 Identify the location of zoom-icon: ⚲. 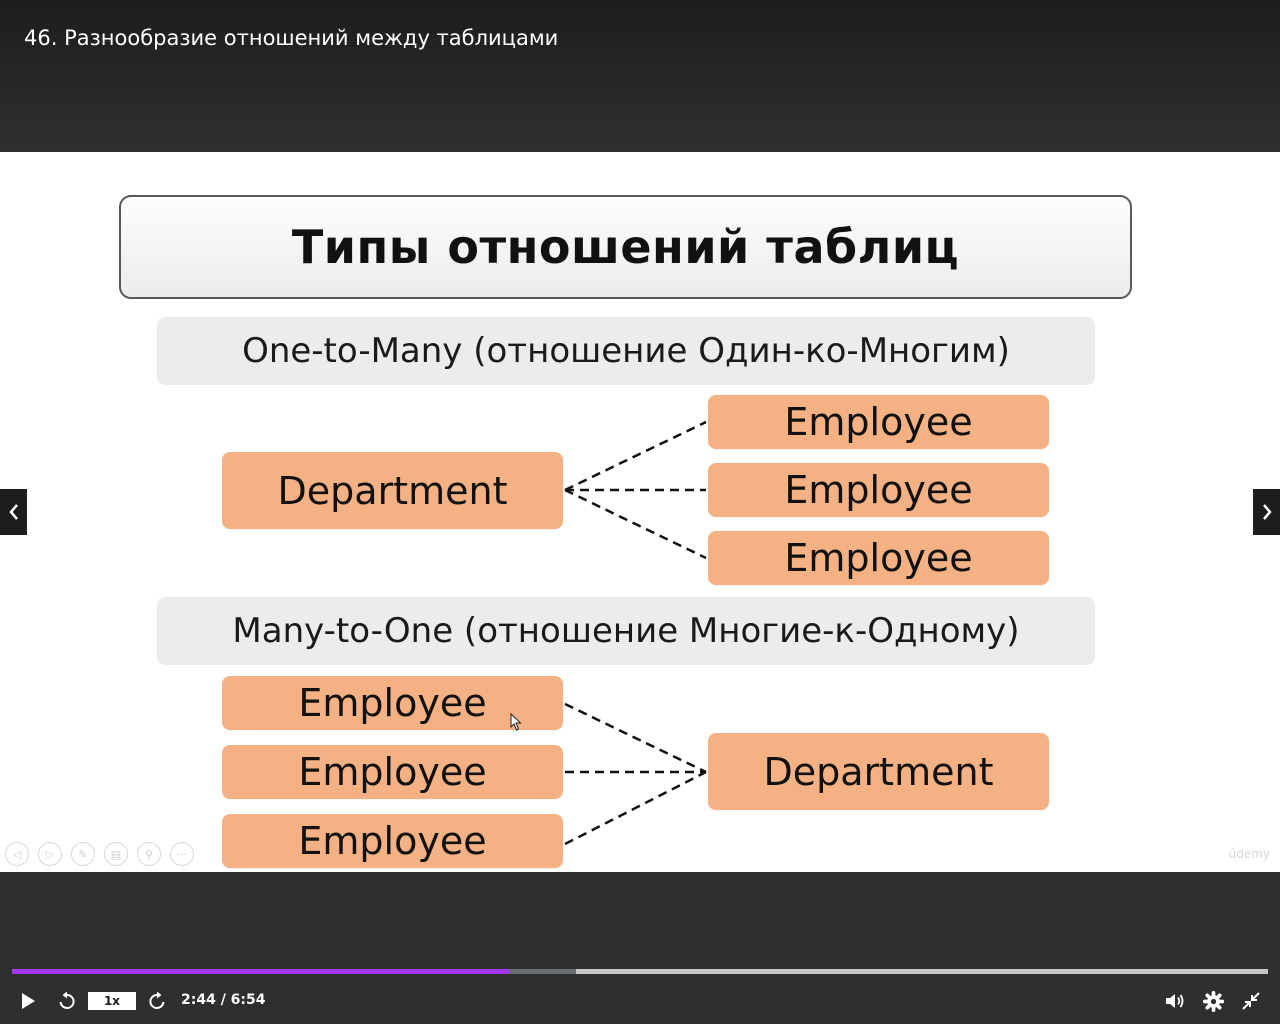
(149, 854).